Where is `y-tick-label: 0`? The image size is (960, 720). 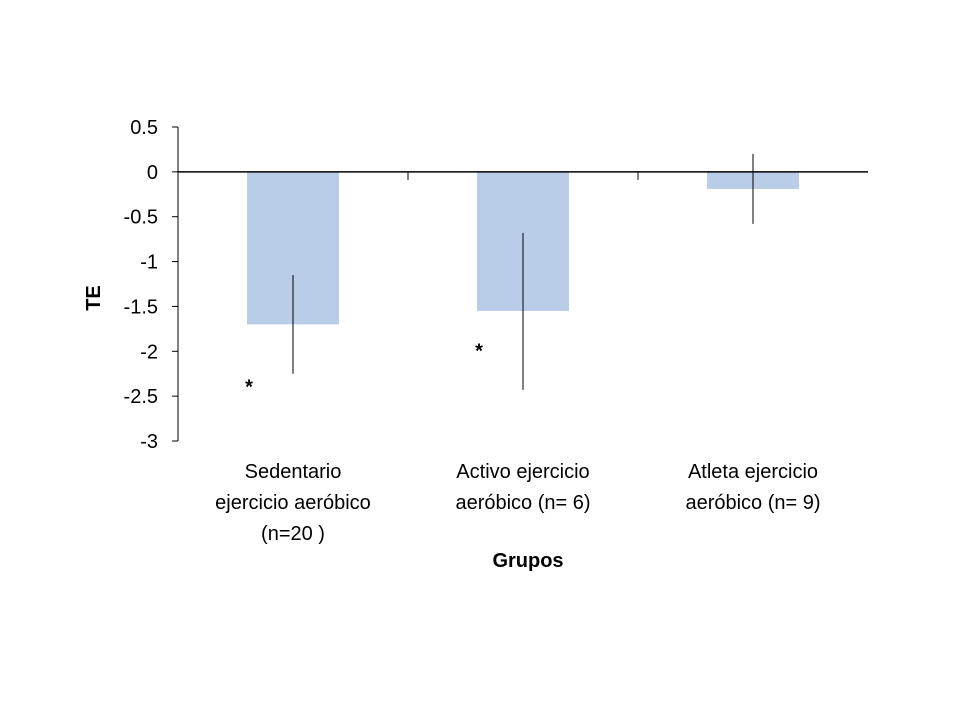
y-tick-label: 0 is located at coordinates (152, 173).